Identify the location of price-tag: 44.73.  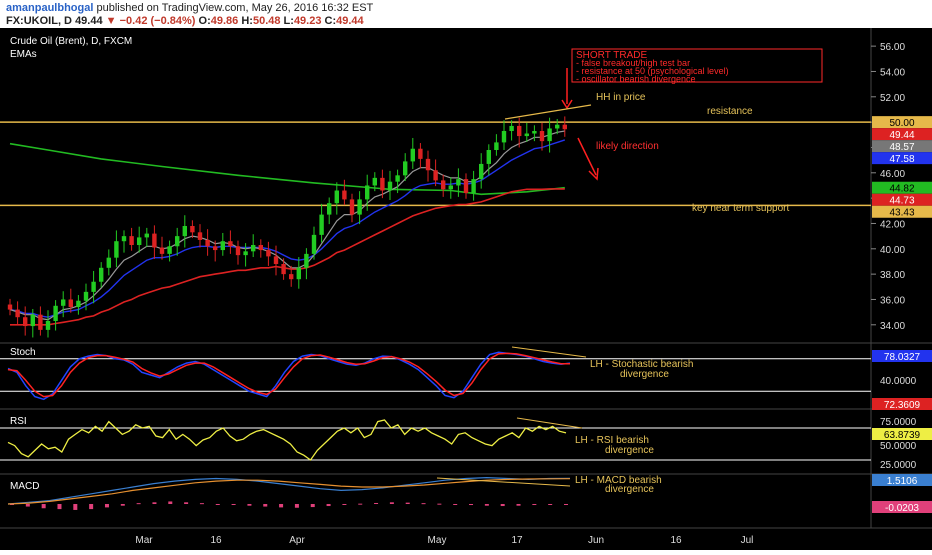
(901, 201).